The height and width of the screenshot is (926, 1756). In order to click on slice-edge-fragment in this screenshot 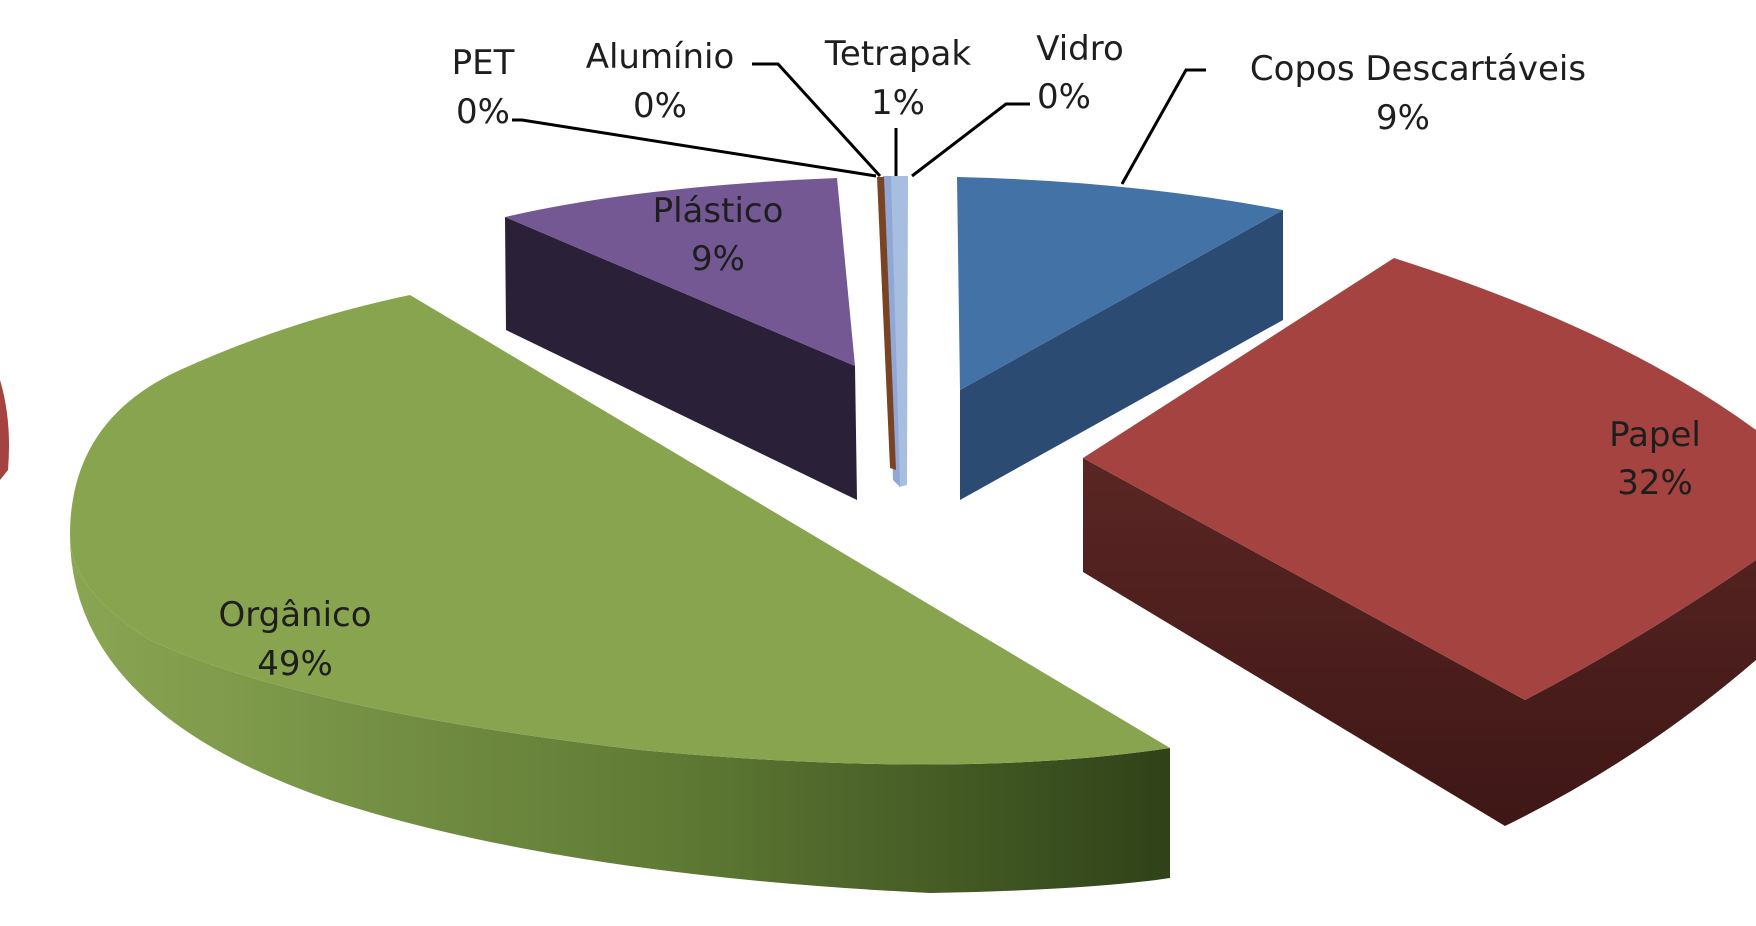, I will do `click(4, 430)`.